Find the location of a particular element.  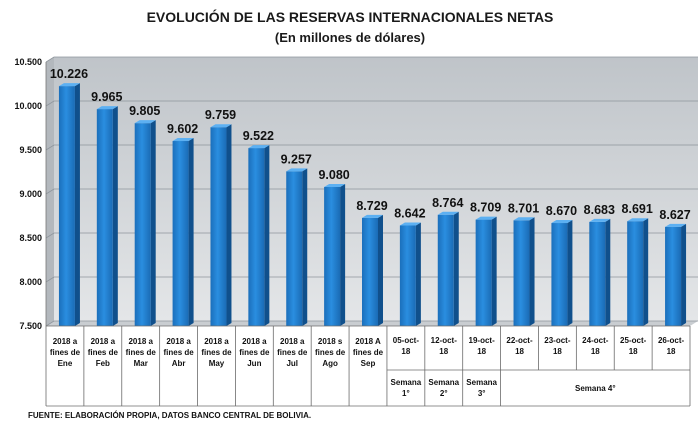

category-label: 2018 a fines de Ene is located at coordinates (65, 352).